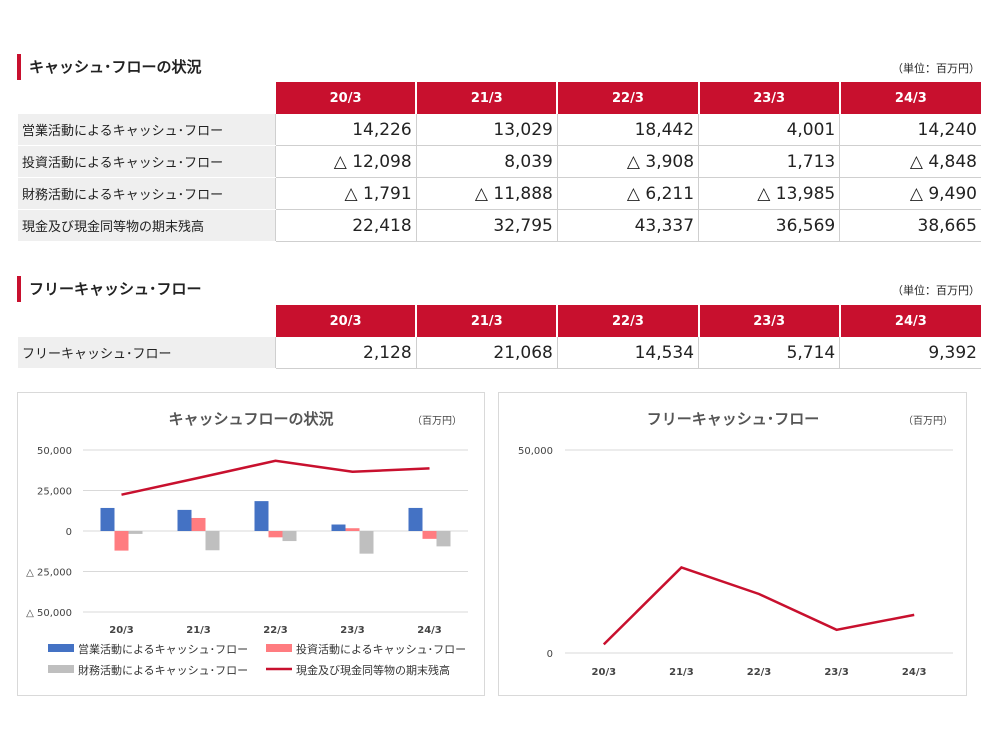 This screenshot has width=1000, height=750. What do you see at coordinates (146, 161) in the screenshot?
I see `row-label: 投資活動によるキャッシュ･フロー` at bounding box center [146, 161].